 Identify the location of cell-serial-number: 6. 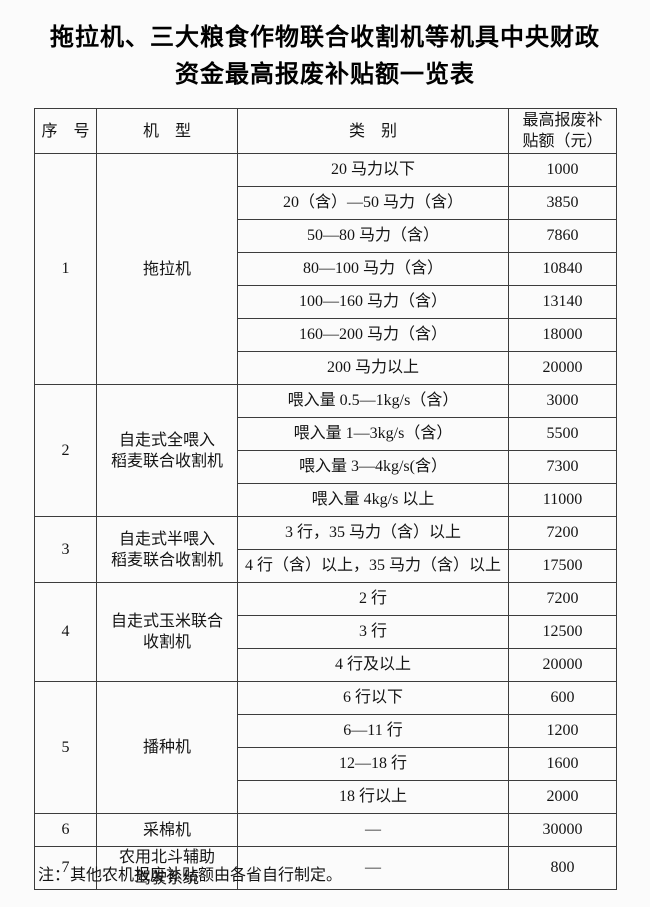
(65, 830).